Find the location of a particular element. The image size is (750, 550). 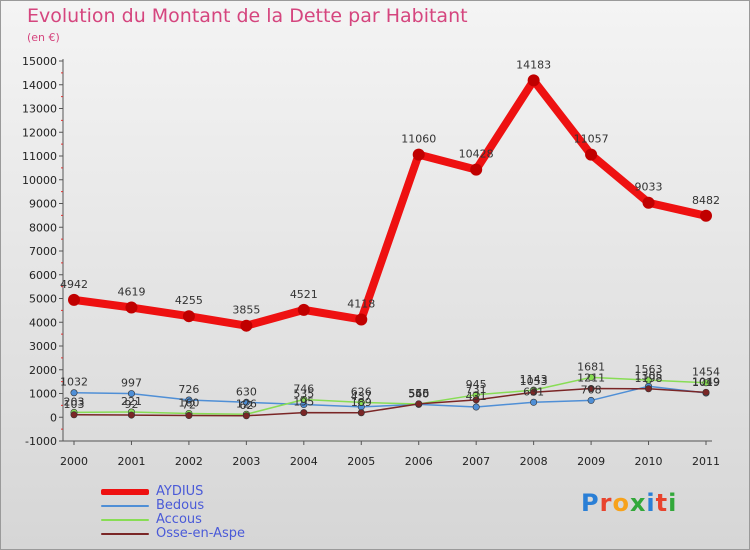

y-tick-label: 1000 is located at coordinates (43, 394).